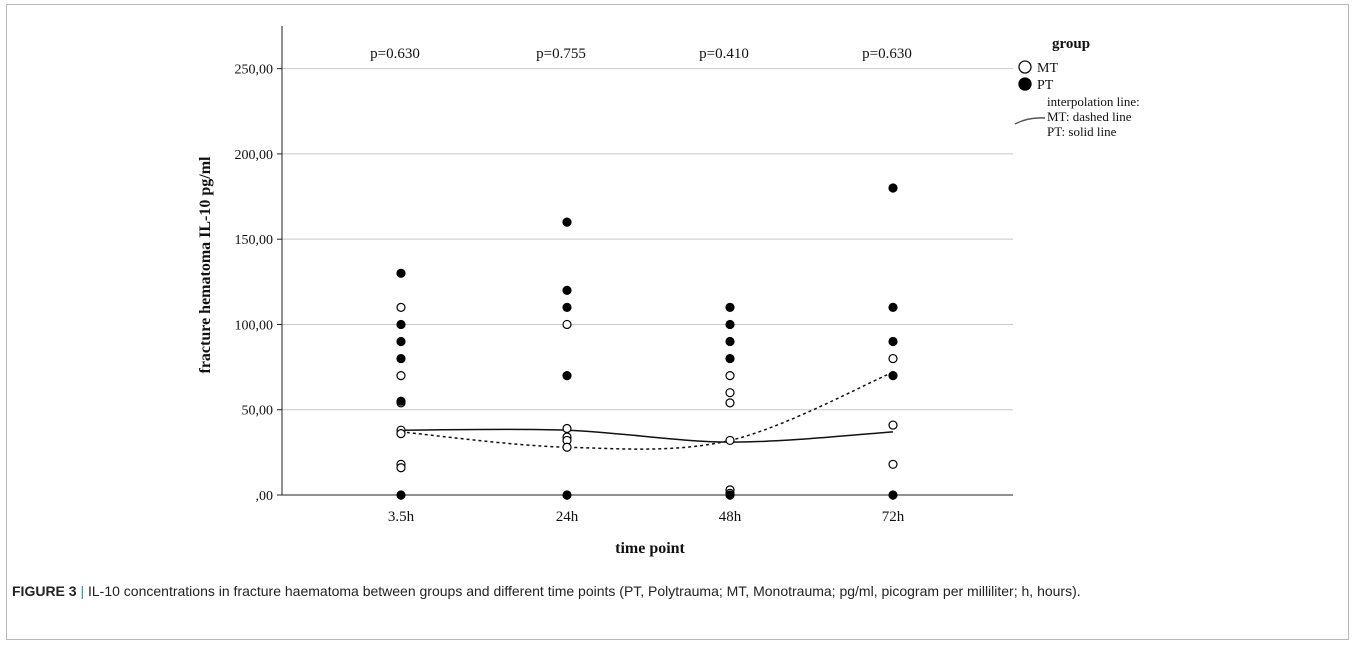 The height and width of the screenshot is (646, 1357). What do you see at coordinates (730, 517) in the screenshot?
I see `x-tick-label: 48h` at bounding box center [730, 517].